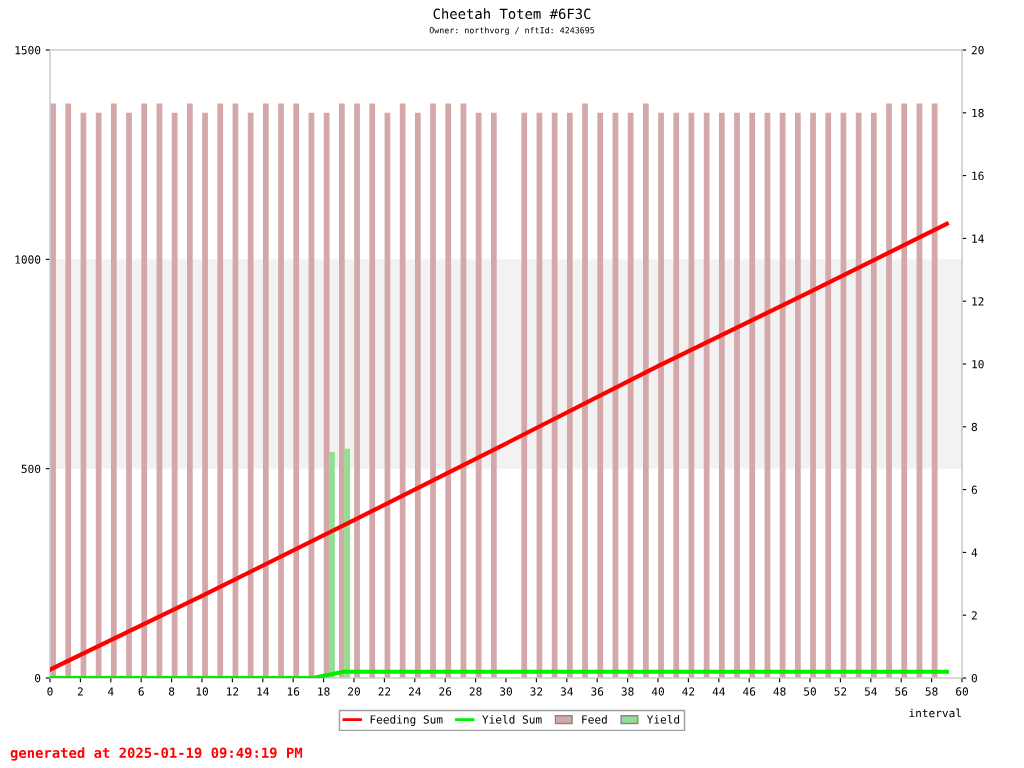 The height and width of the screenshot is (768, 1024). What do you see at coordinates (810, 691) in the screenshot?
I see `x-tick-label: 50` at bounding box center [810, 691].